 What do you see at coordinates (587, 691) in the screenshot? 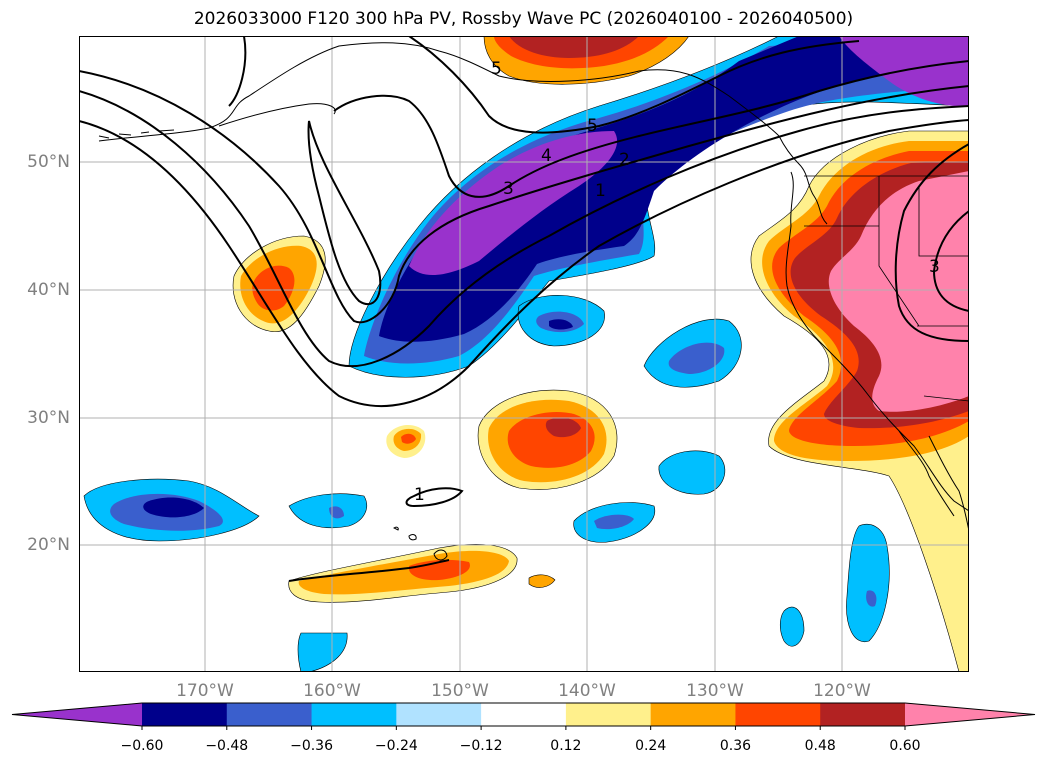
I see `lon-label-140w: 140°W` at bounding box center [587, 691].